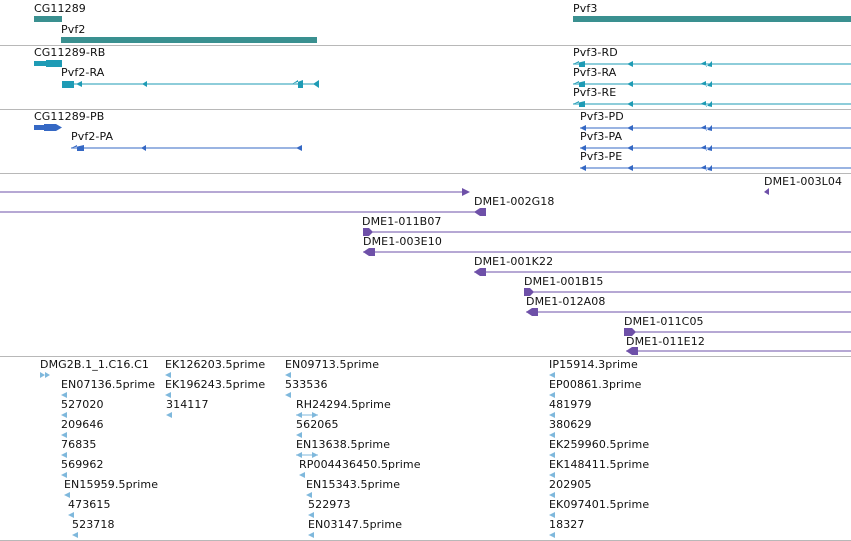 The height and width of the screenshot is (541, 851). Describe the element at coordinates (570, 424) in the screenshot. I see `est-label: 380629` at that location.